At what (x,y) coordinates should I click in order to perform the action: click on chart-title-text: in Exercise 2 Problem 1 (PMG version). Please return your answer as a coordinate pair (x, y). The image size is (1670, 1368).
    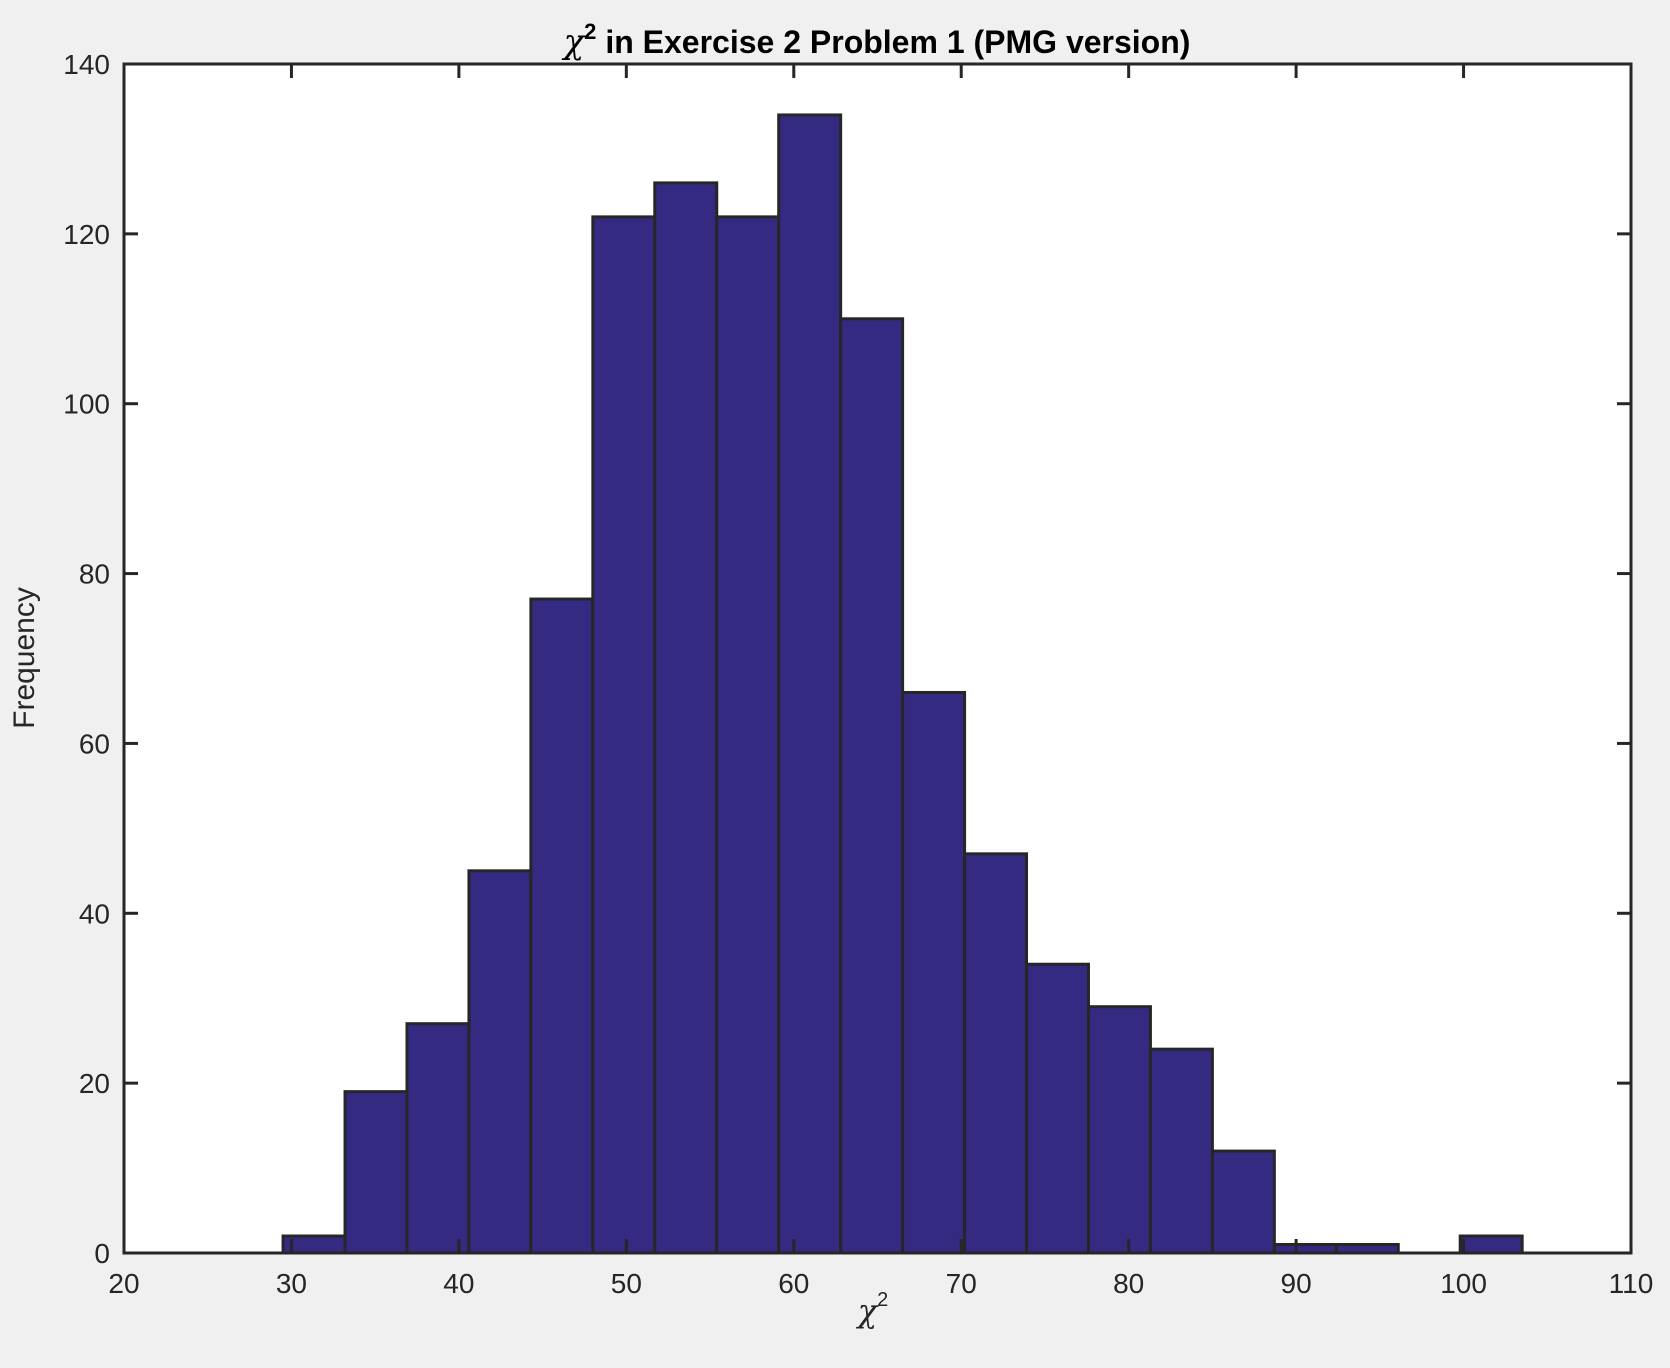
    Looking at the image, I should click on (893, 42).